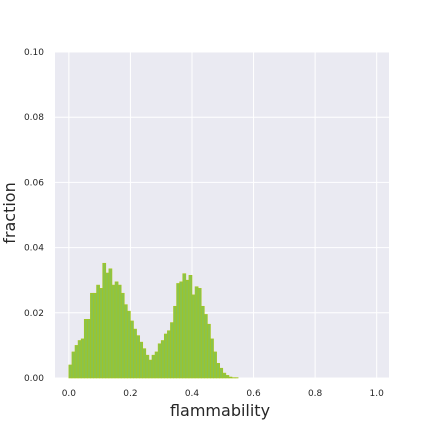 The height and width of the screenshot is (432, 432). I want to click on y-tick-label: 0.06, so click(34, 183).